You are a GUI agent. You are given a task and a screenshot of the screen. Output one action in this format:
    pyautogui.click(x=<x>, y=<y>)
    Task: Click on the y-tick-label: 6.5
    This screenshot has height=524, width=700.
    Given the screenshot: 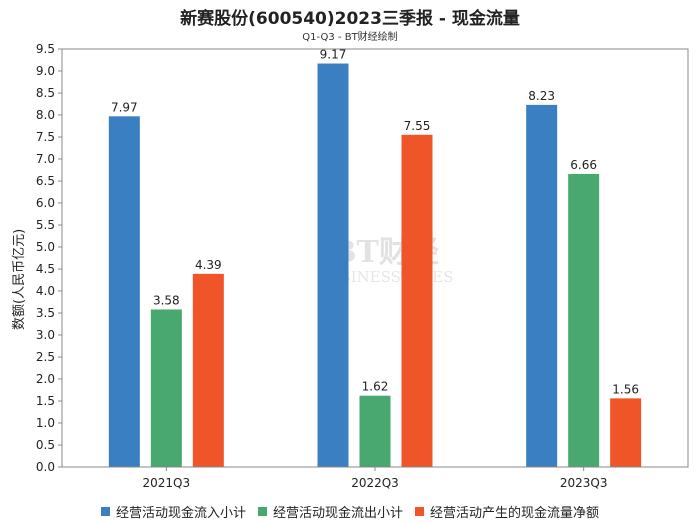 What is the action you would take?
    pyautogui.click(x=45, y=181)
    